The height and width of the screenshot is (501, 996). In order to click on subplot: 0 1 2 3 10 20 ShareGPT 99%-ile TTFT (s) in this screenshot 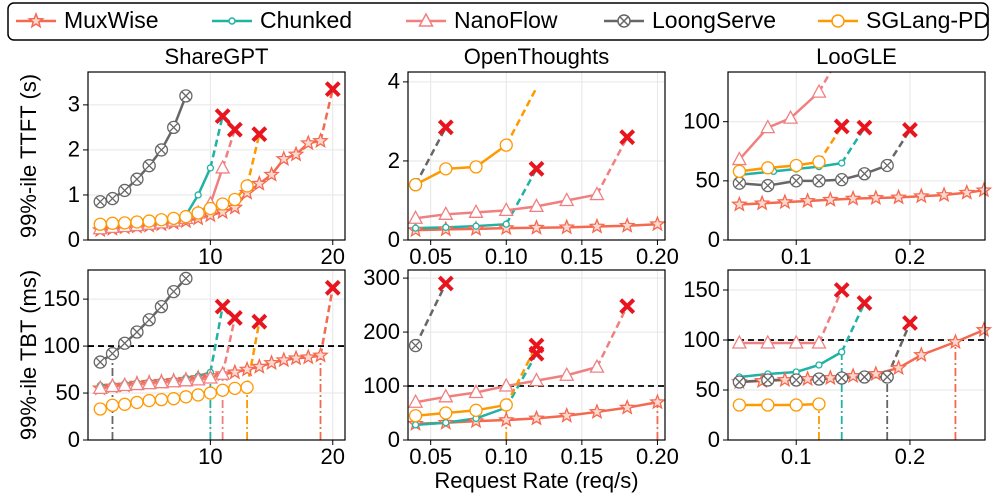, I will do `click(181, 156)`.